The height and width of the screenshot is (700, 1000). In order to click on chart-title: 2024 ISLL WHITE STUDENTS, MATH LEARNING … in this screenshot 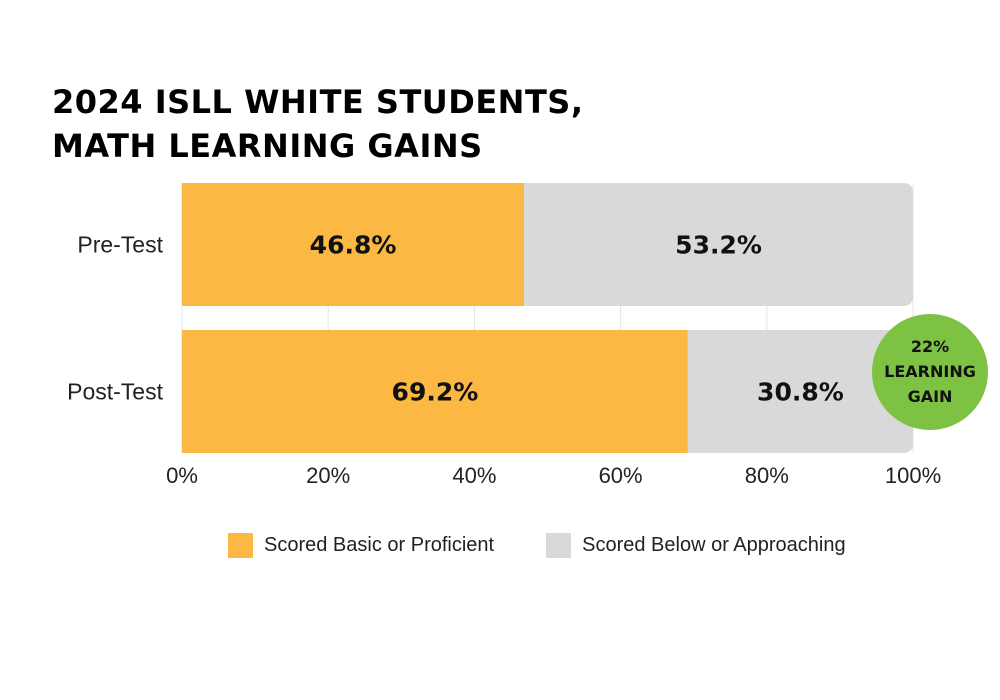, I will do `click(317, 124)`.